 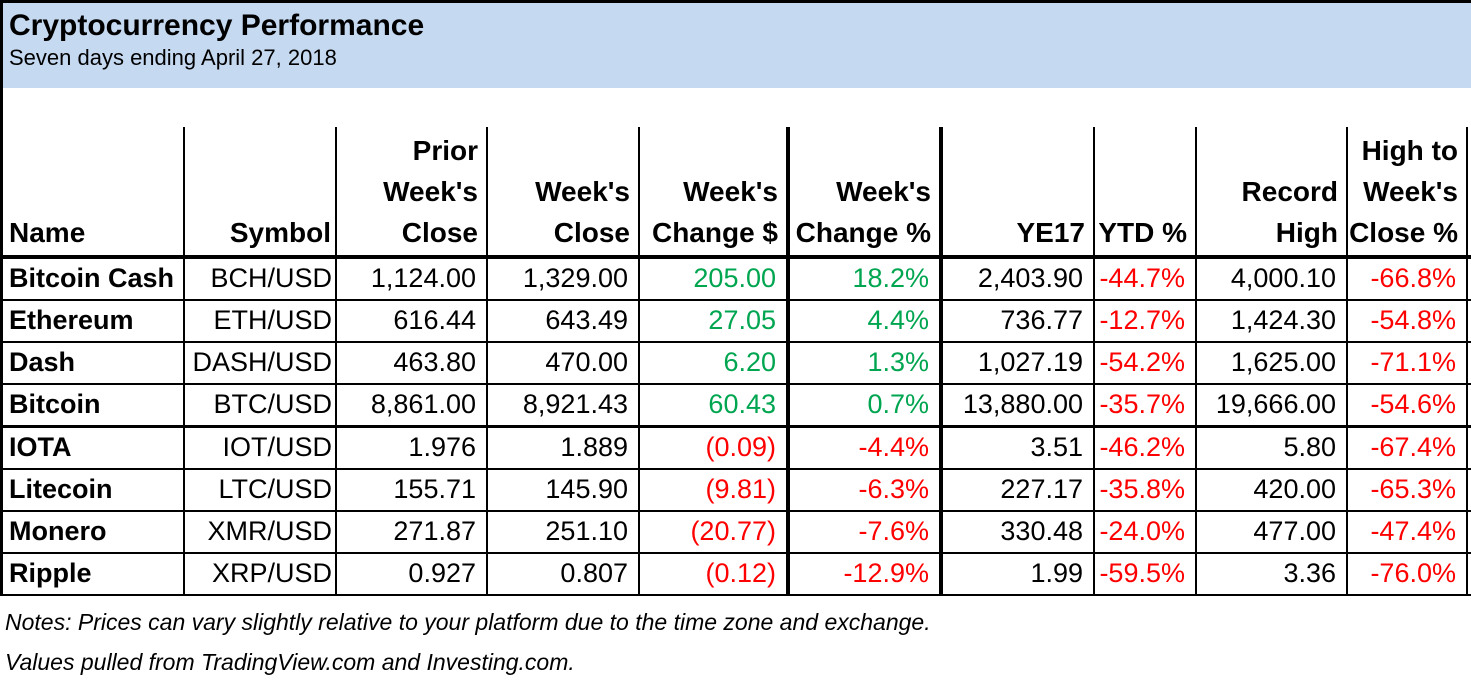 What do you see at coordinates (412, 321) in the screenshot?
I see `cell-prior-weeks-close: 616.44` at bounding box center [412, 321].